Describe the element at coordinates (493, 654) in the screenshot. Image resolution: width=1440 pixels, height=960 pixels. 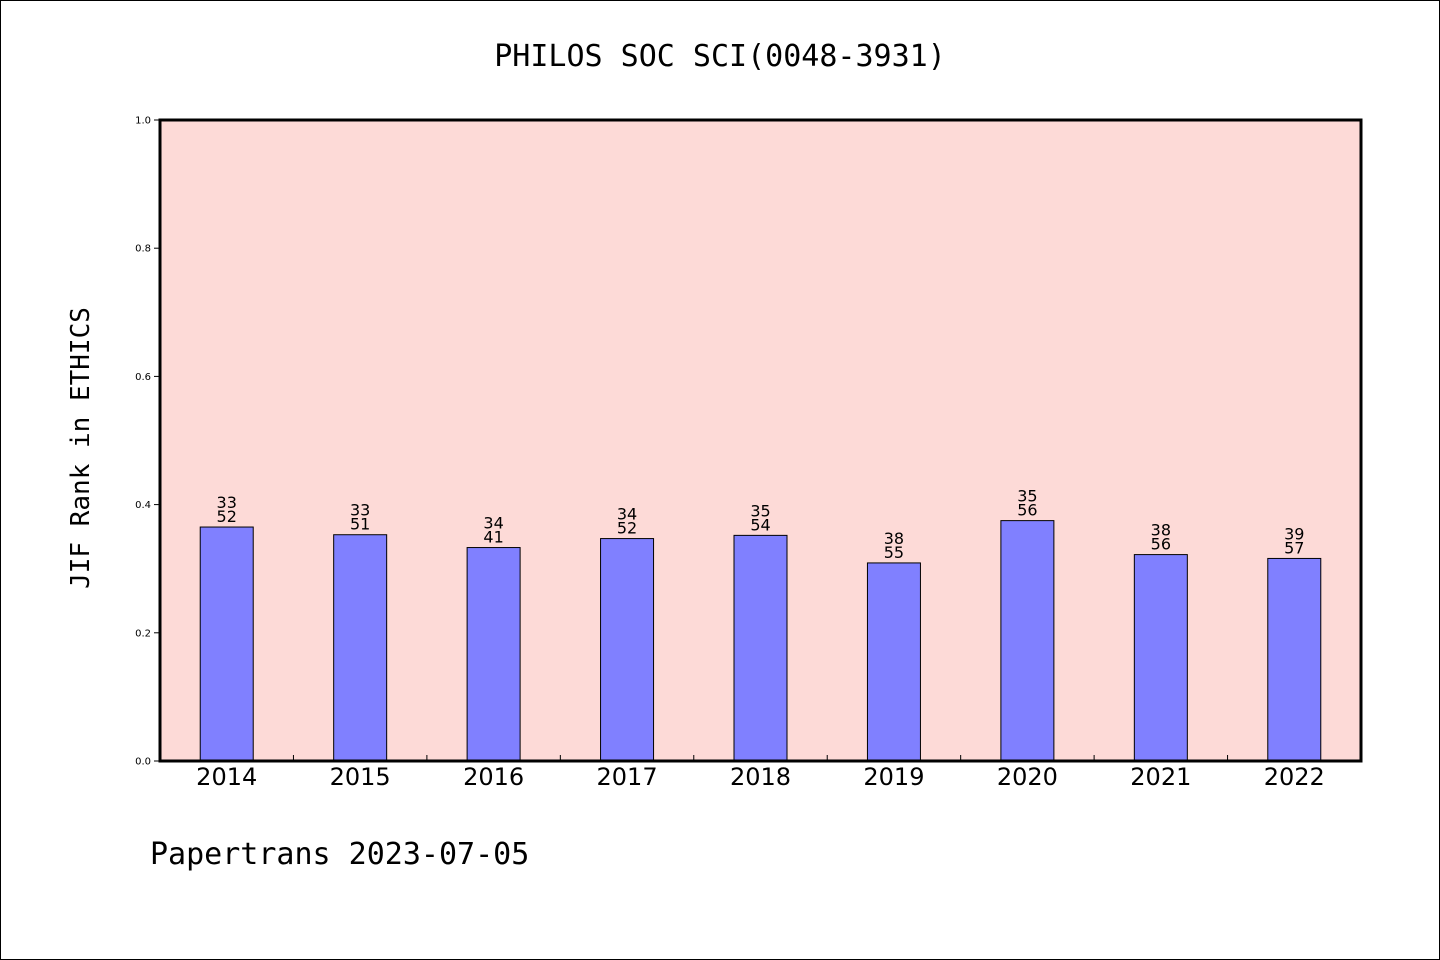
I see `bar-2016` at that location.